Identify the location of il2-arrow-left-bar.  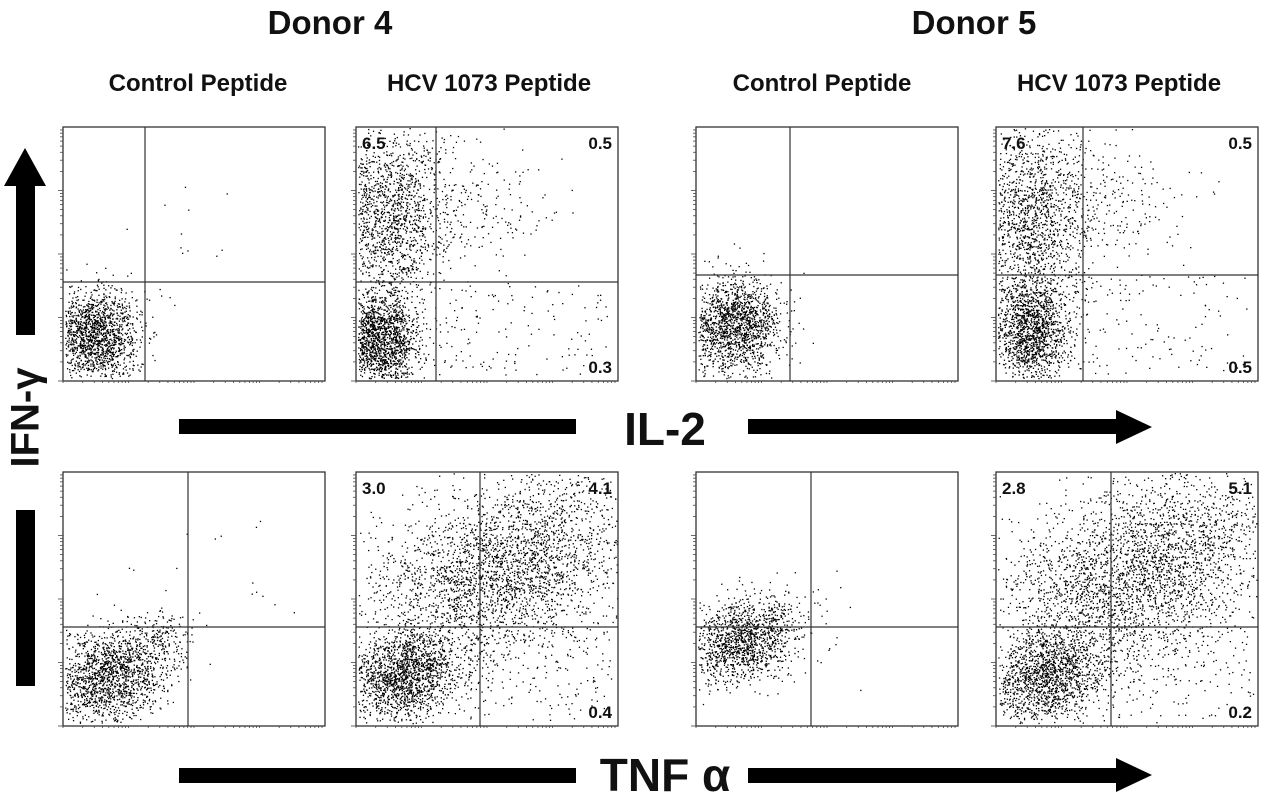
(377, 426).